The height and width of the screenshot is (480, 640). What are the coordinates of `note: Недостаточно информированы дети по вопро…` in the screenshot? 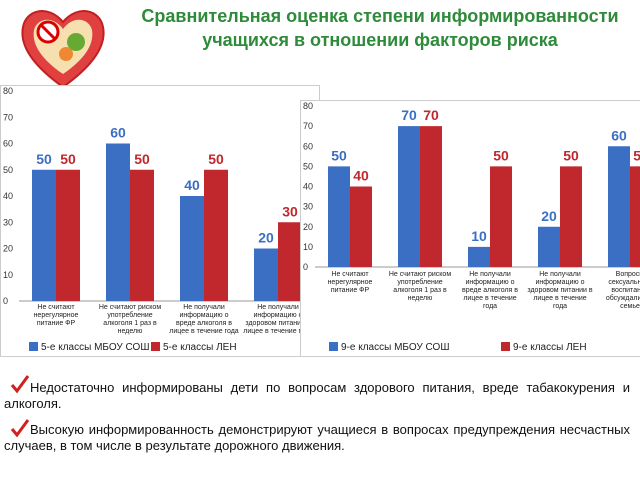 It's located at (317, 395).